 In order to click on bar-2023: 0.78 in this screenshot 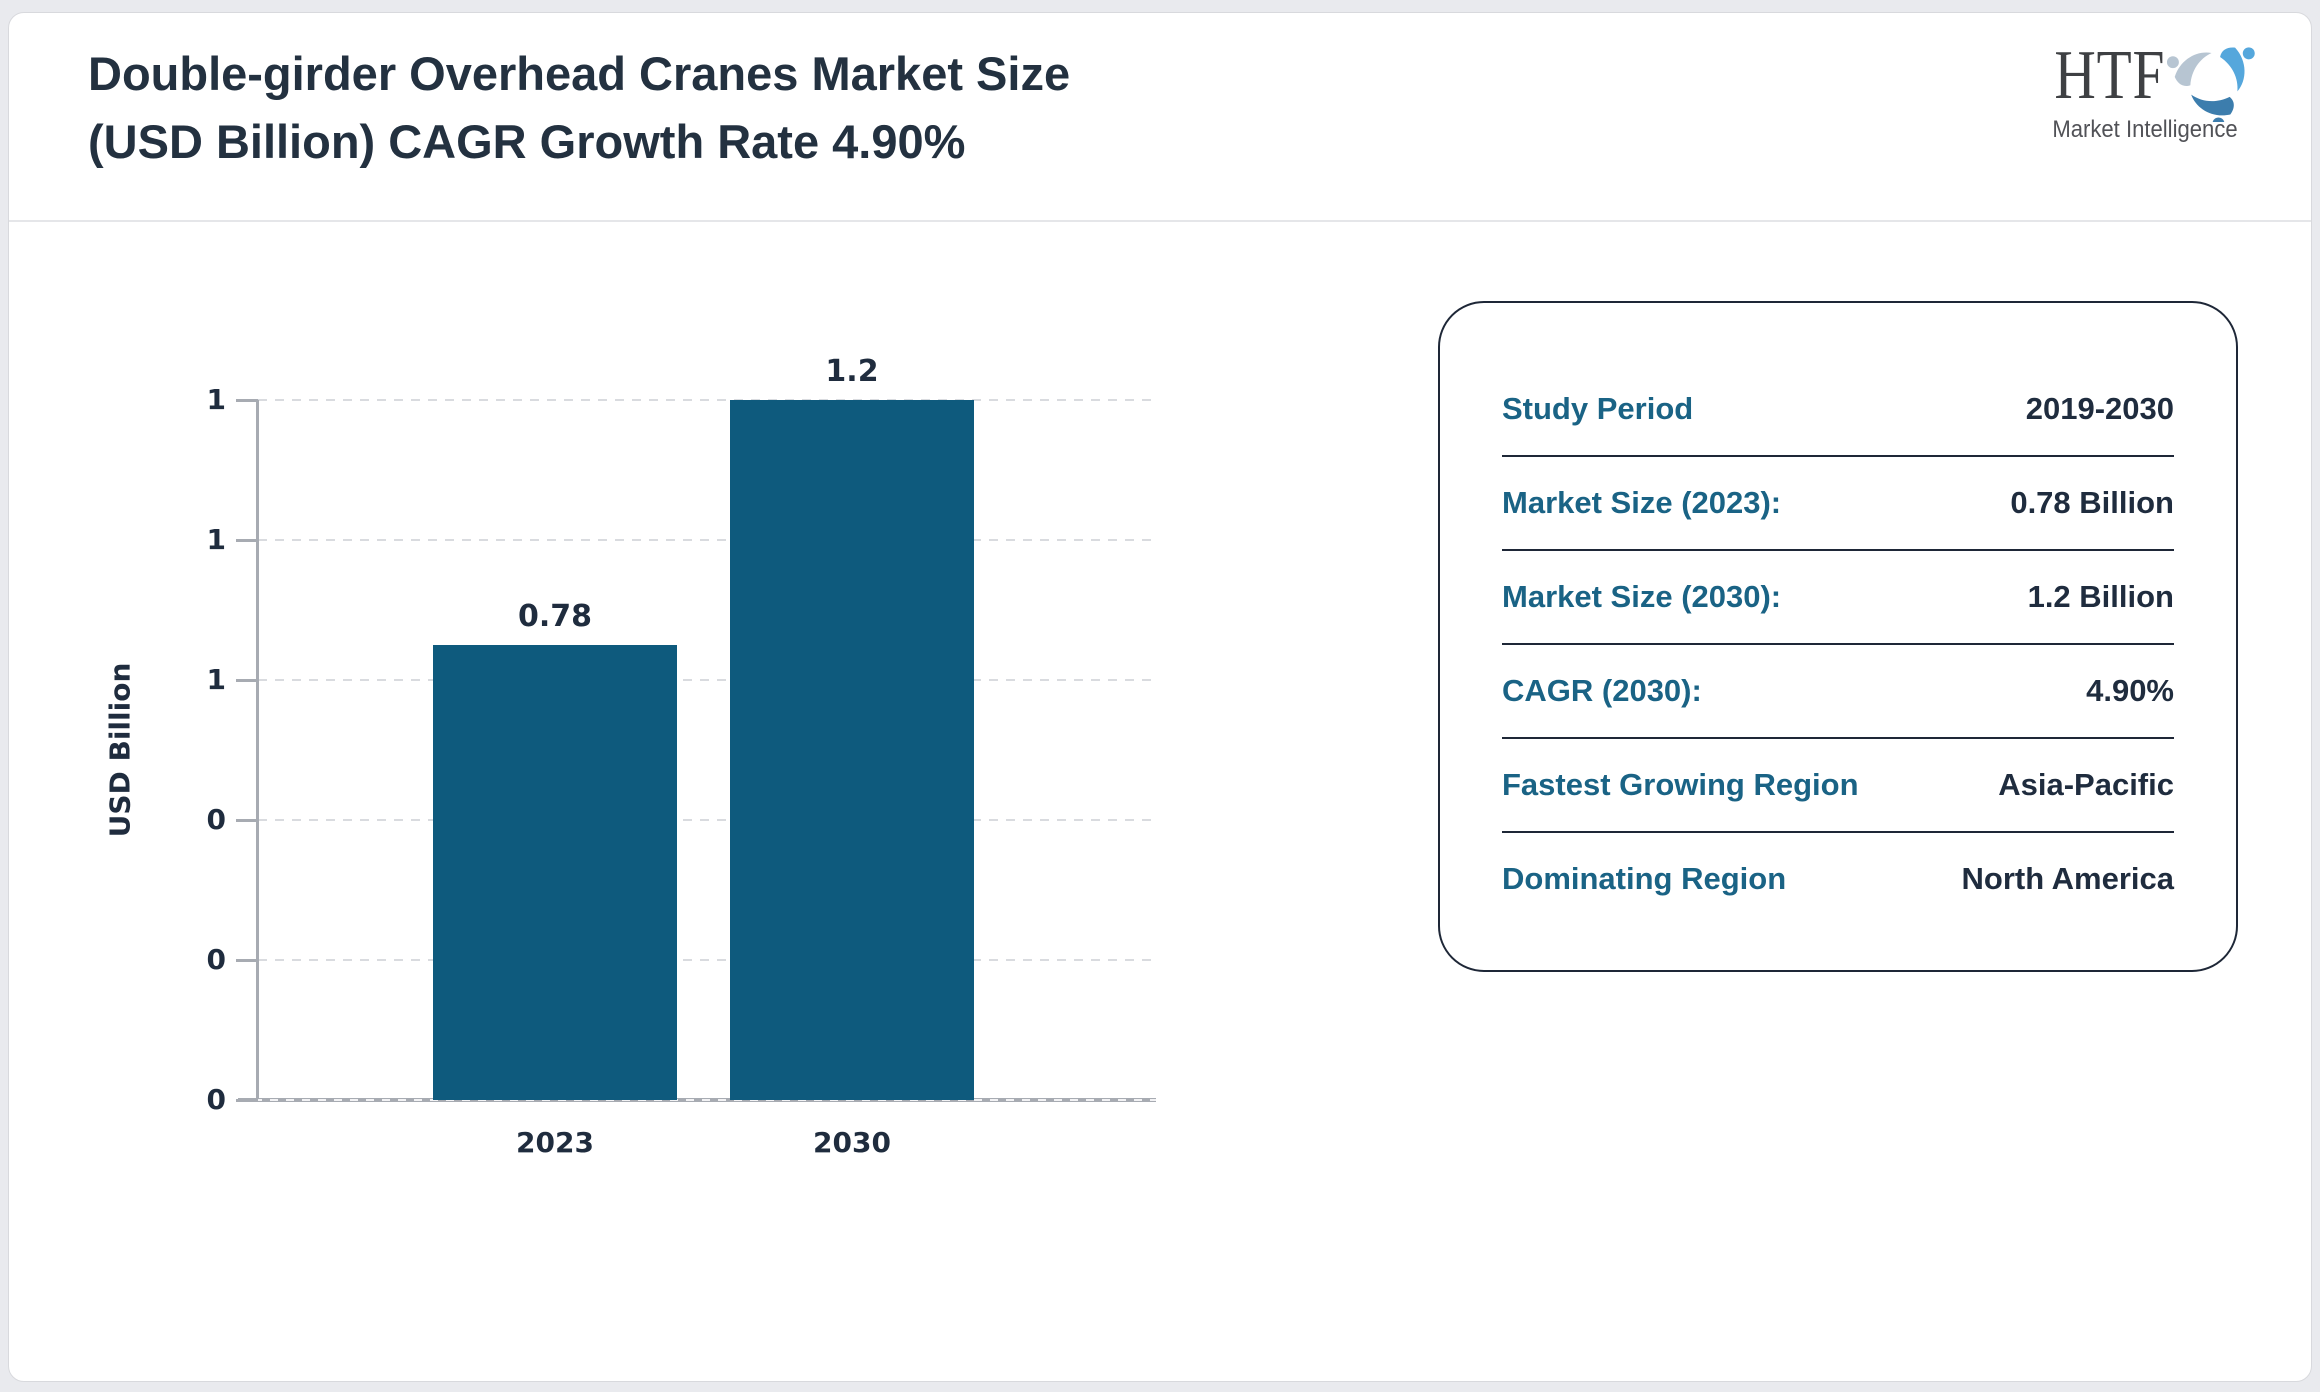, I will do `click(555, 849)`.